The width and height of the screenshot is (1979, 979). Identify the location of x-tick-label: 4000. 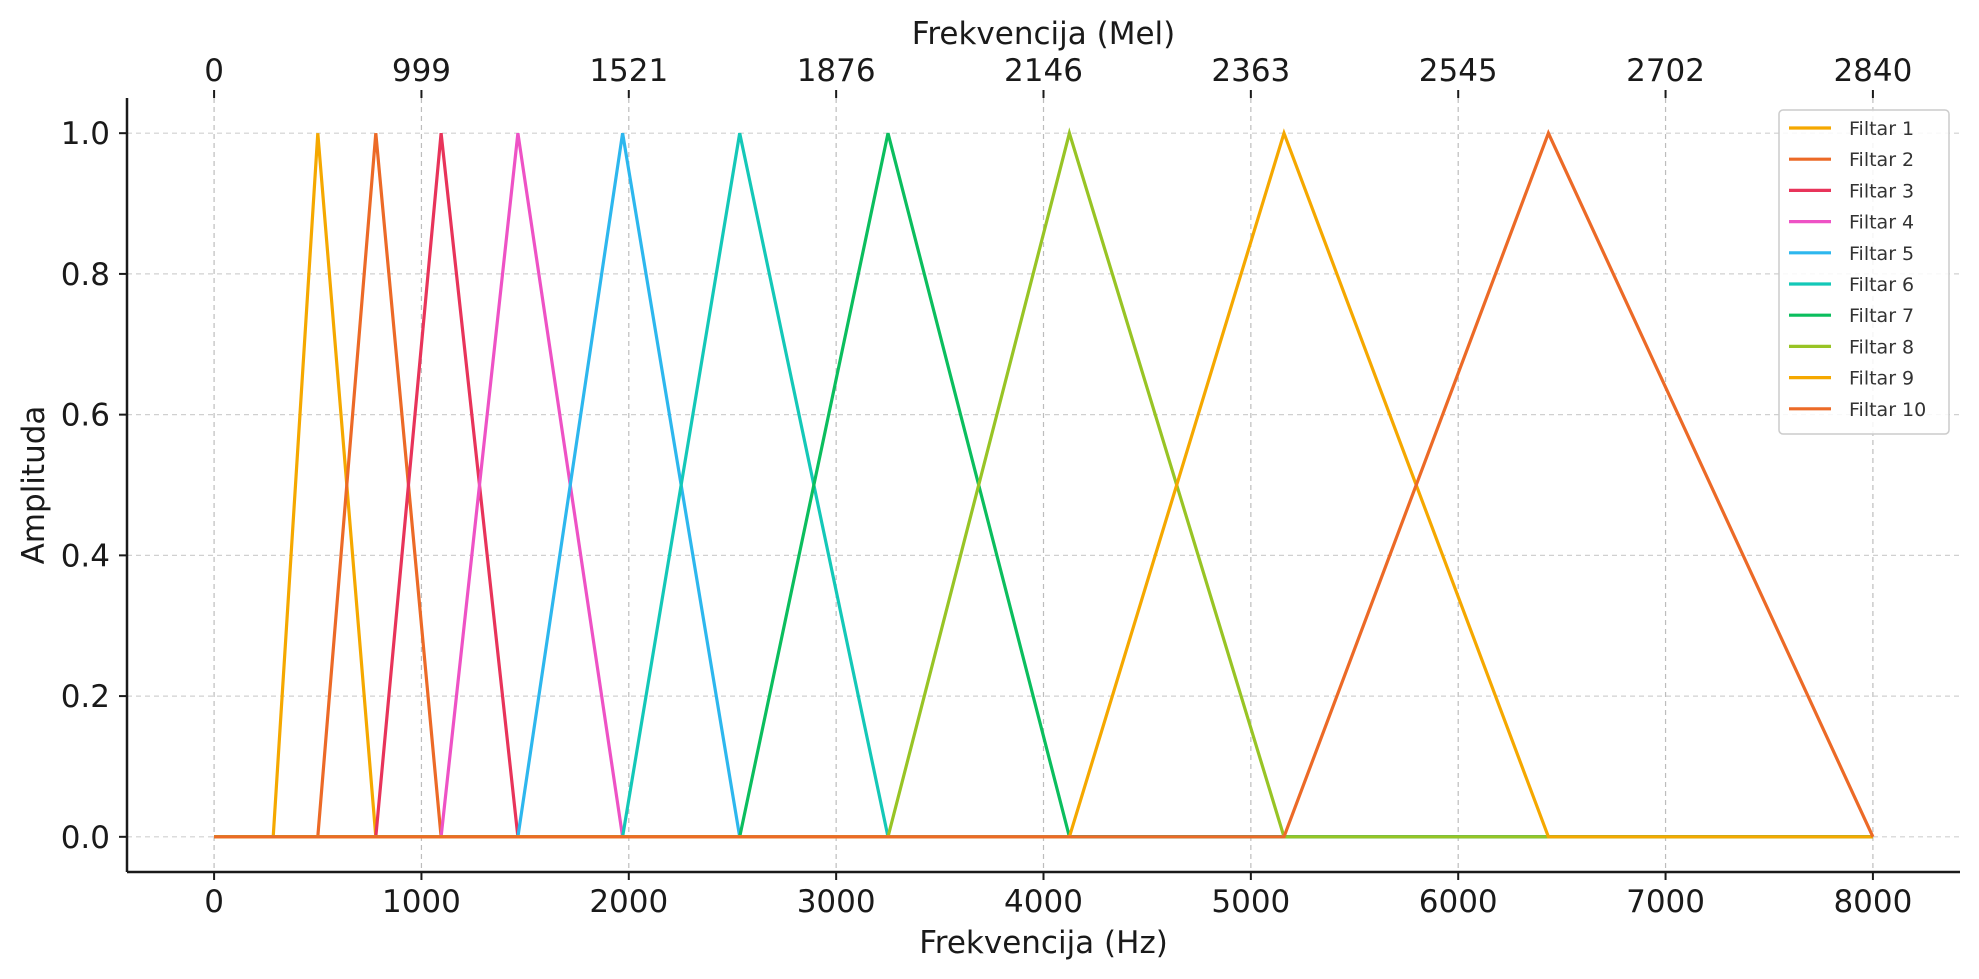
(1043, 902).